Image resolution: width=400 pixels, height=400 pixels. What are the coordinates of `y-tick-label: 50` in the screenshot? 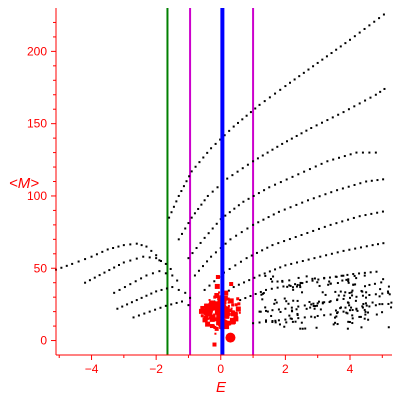 It's located at (41, 268).